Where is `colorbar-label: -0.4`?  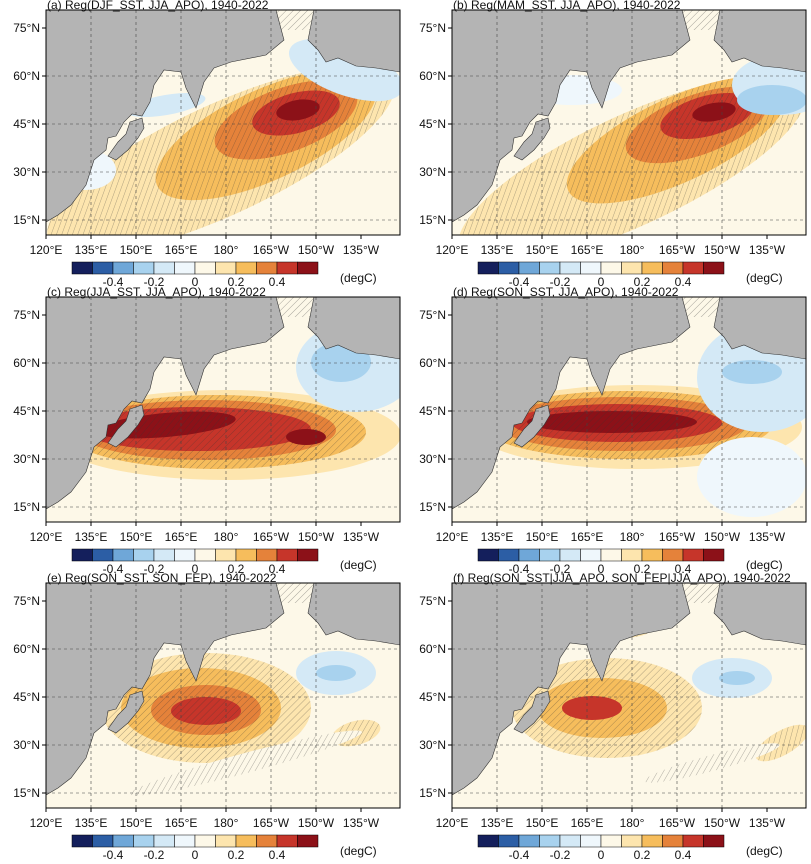 colorbar-label: -0.4 is located at coordinates (113, 282).